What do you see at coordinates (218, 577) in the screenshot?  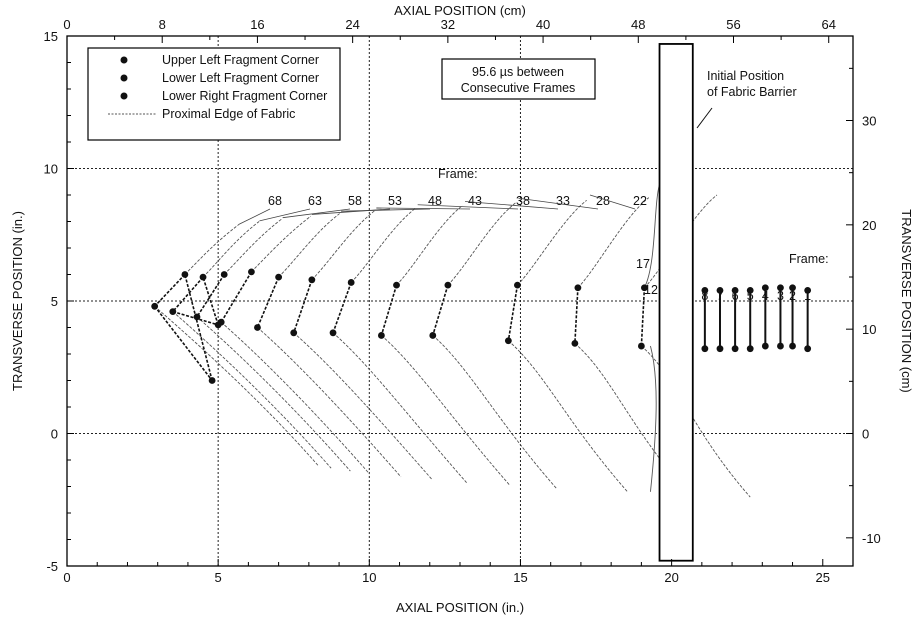 I see `x-tick-label-bottom: 5` at bounding box center [218, 577].